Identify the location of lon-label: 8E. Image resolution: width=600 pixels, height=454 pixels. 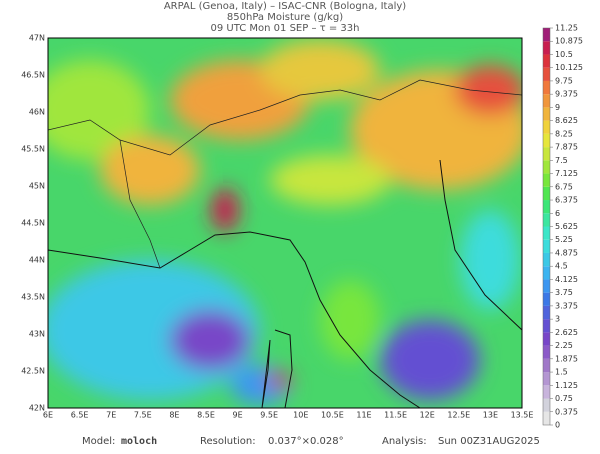
(174, 415).